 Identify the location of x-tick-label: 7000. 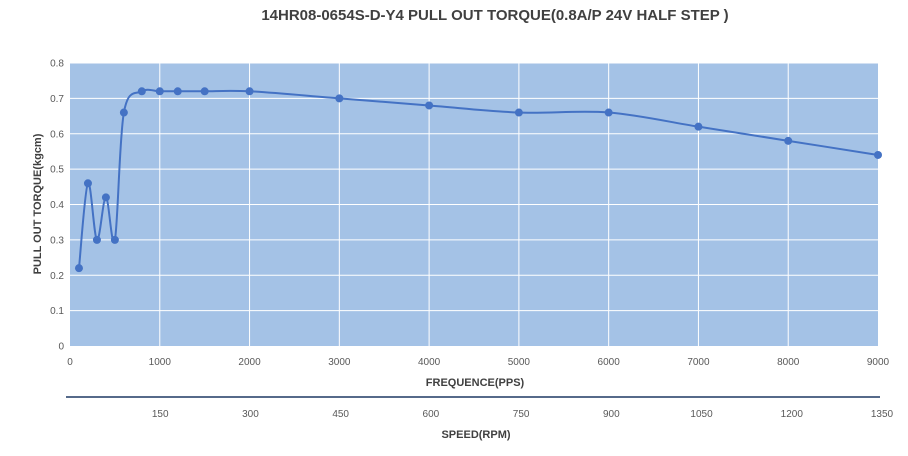
(698, 362).